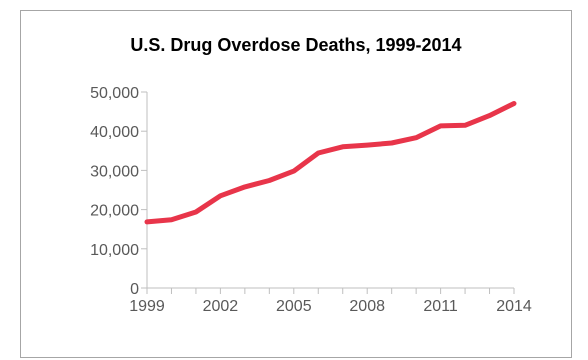  I want to click on y-tick-label: 10,000, so click(114, 250).